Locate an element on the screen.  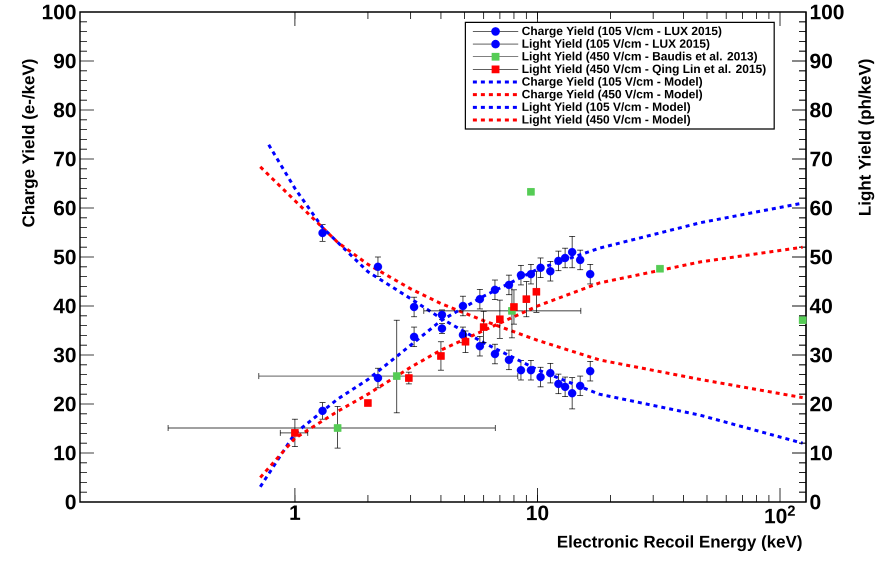
y-tick-label: 40 is located at coordinates (65, 306).